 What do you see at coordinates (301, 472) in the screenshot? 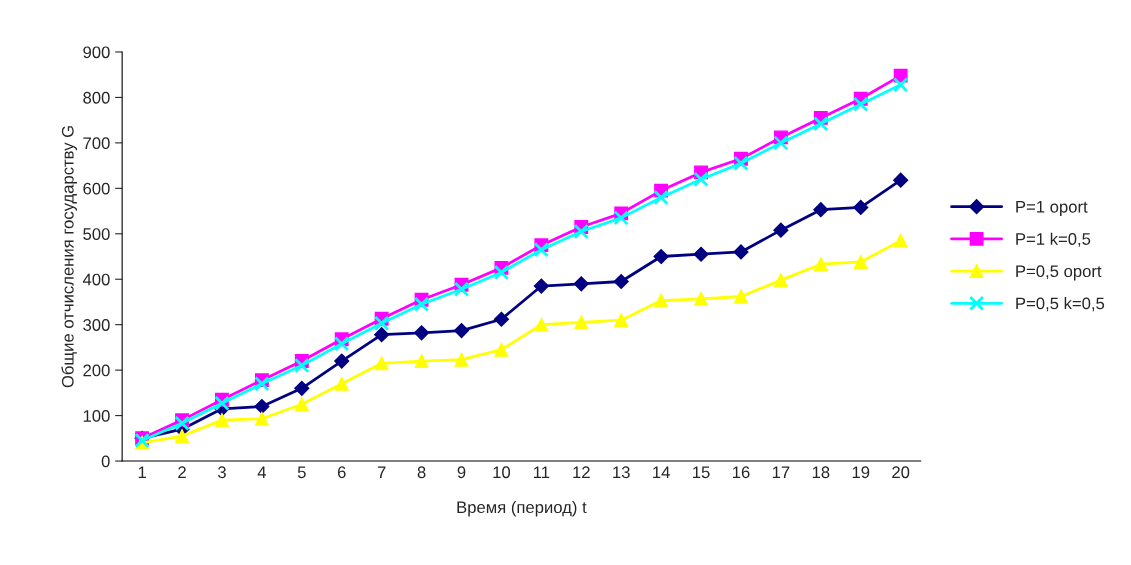
I see `x-tick-label: 5` at bounding box center [301, 472].